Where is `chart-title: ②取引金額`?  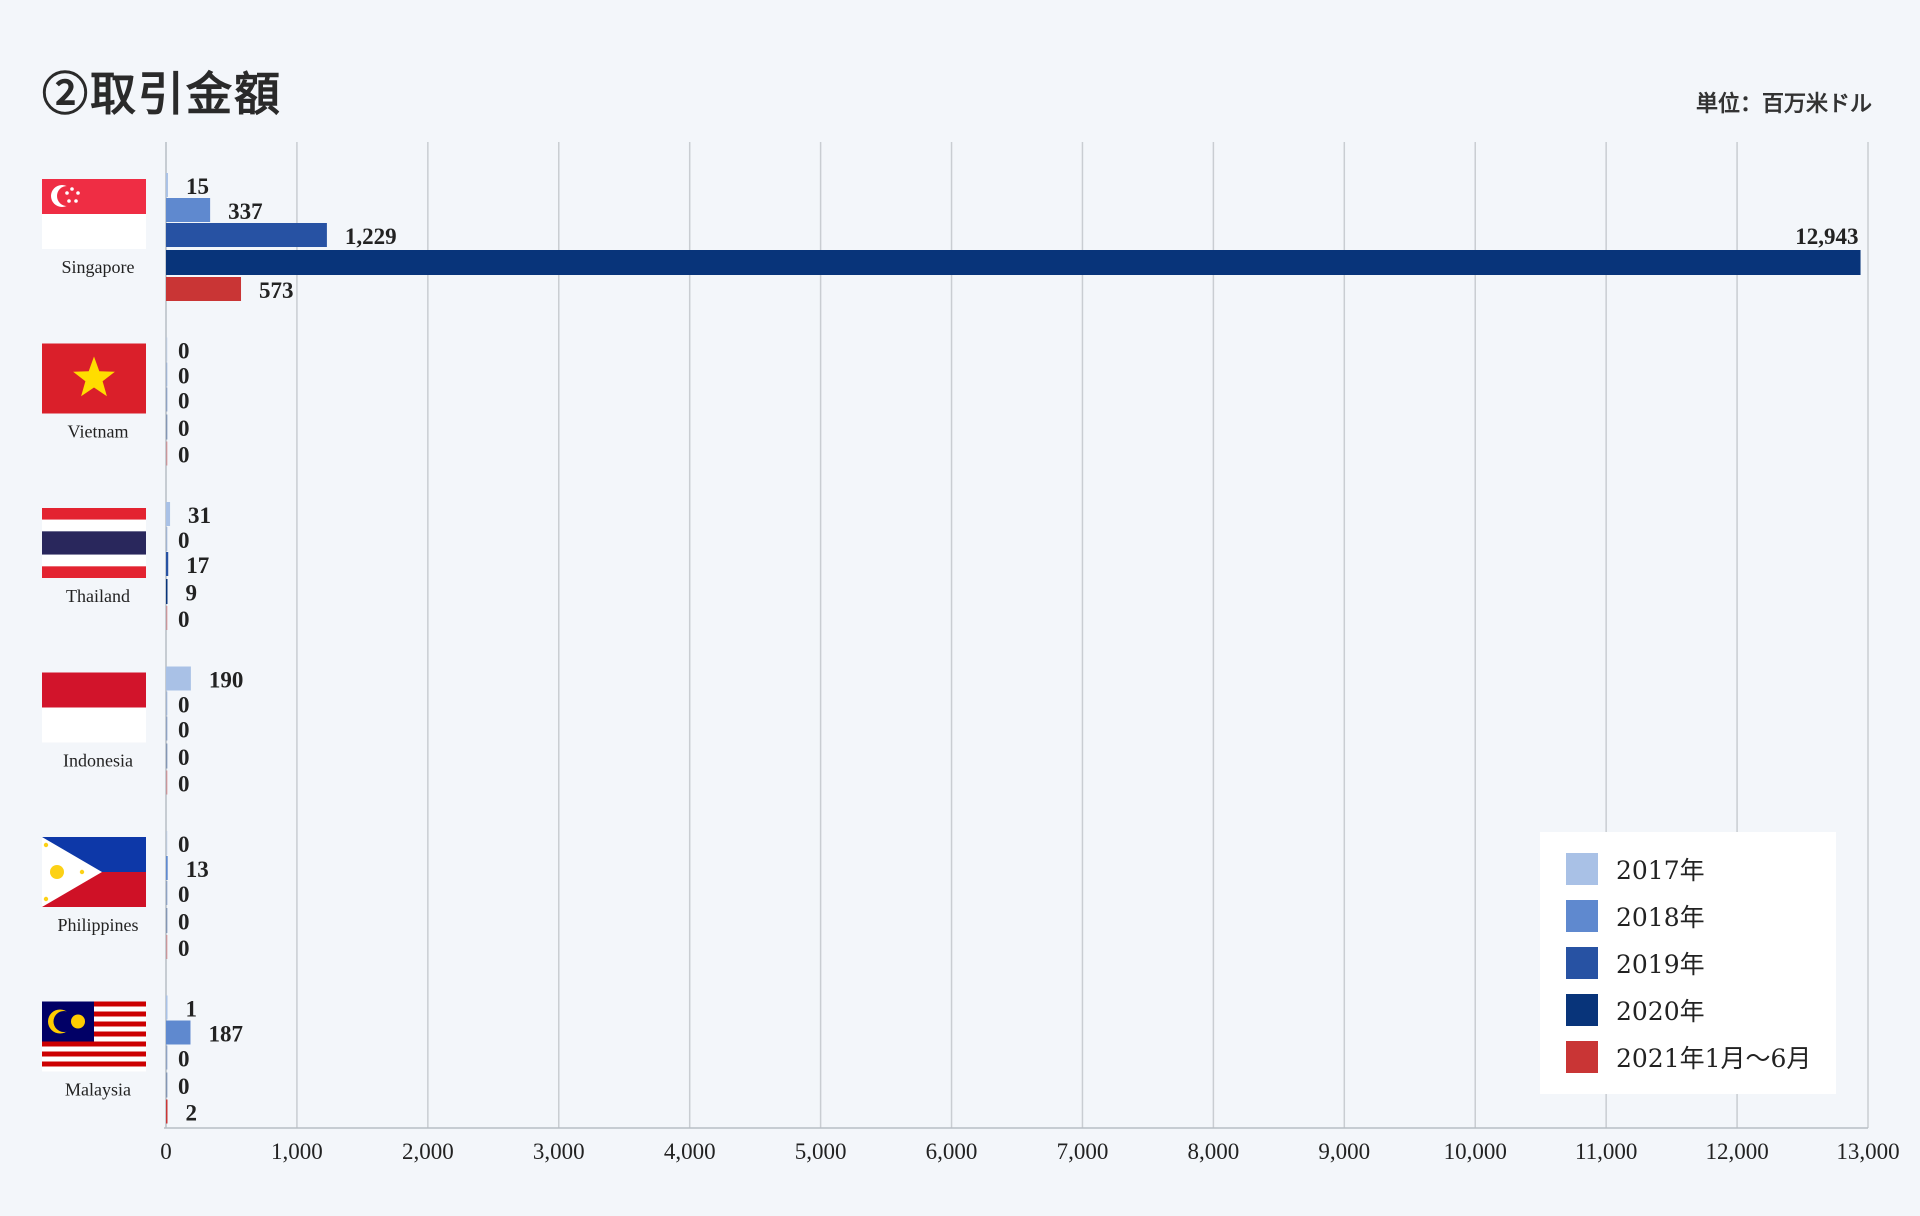 chart-title: ②取引金額 is located at coordinates (162, 94).